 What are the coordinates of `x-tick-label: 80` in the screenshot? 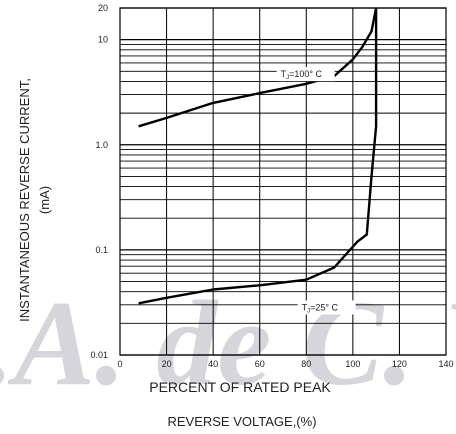 It's located at (306, 364).